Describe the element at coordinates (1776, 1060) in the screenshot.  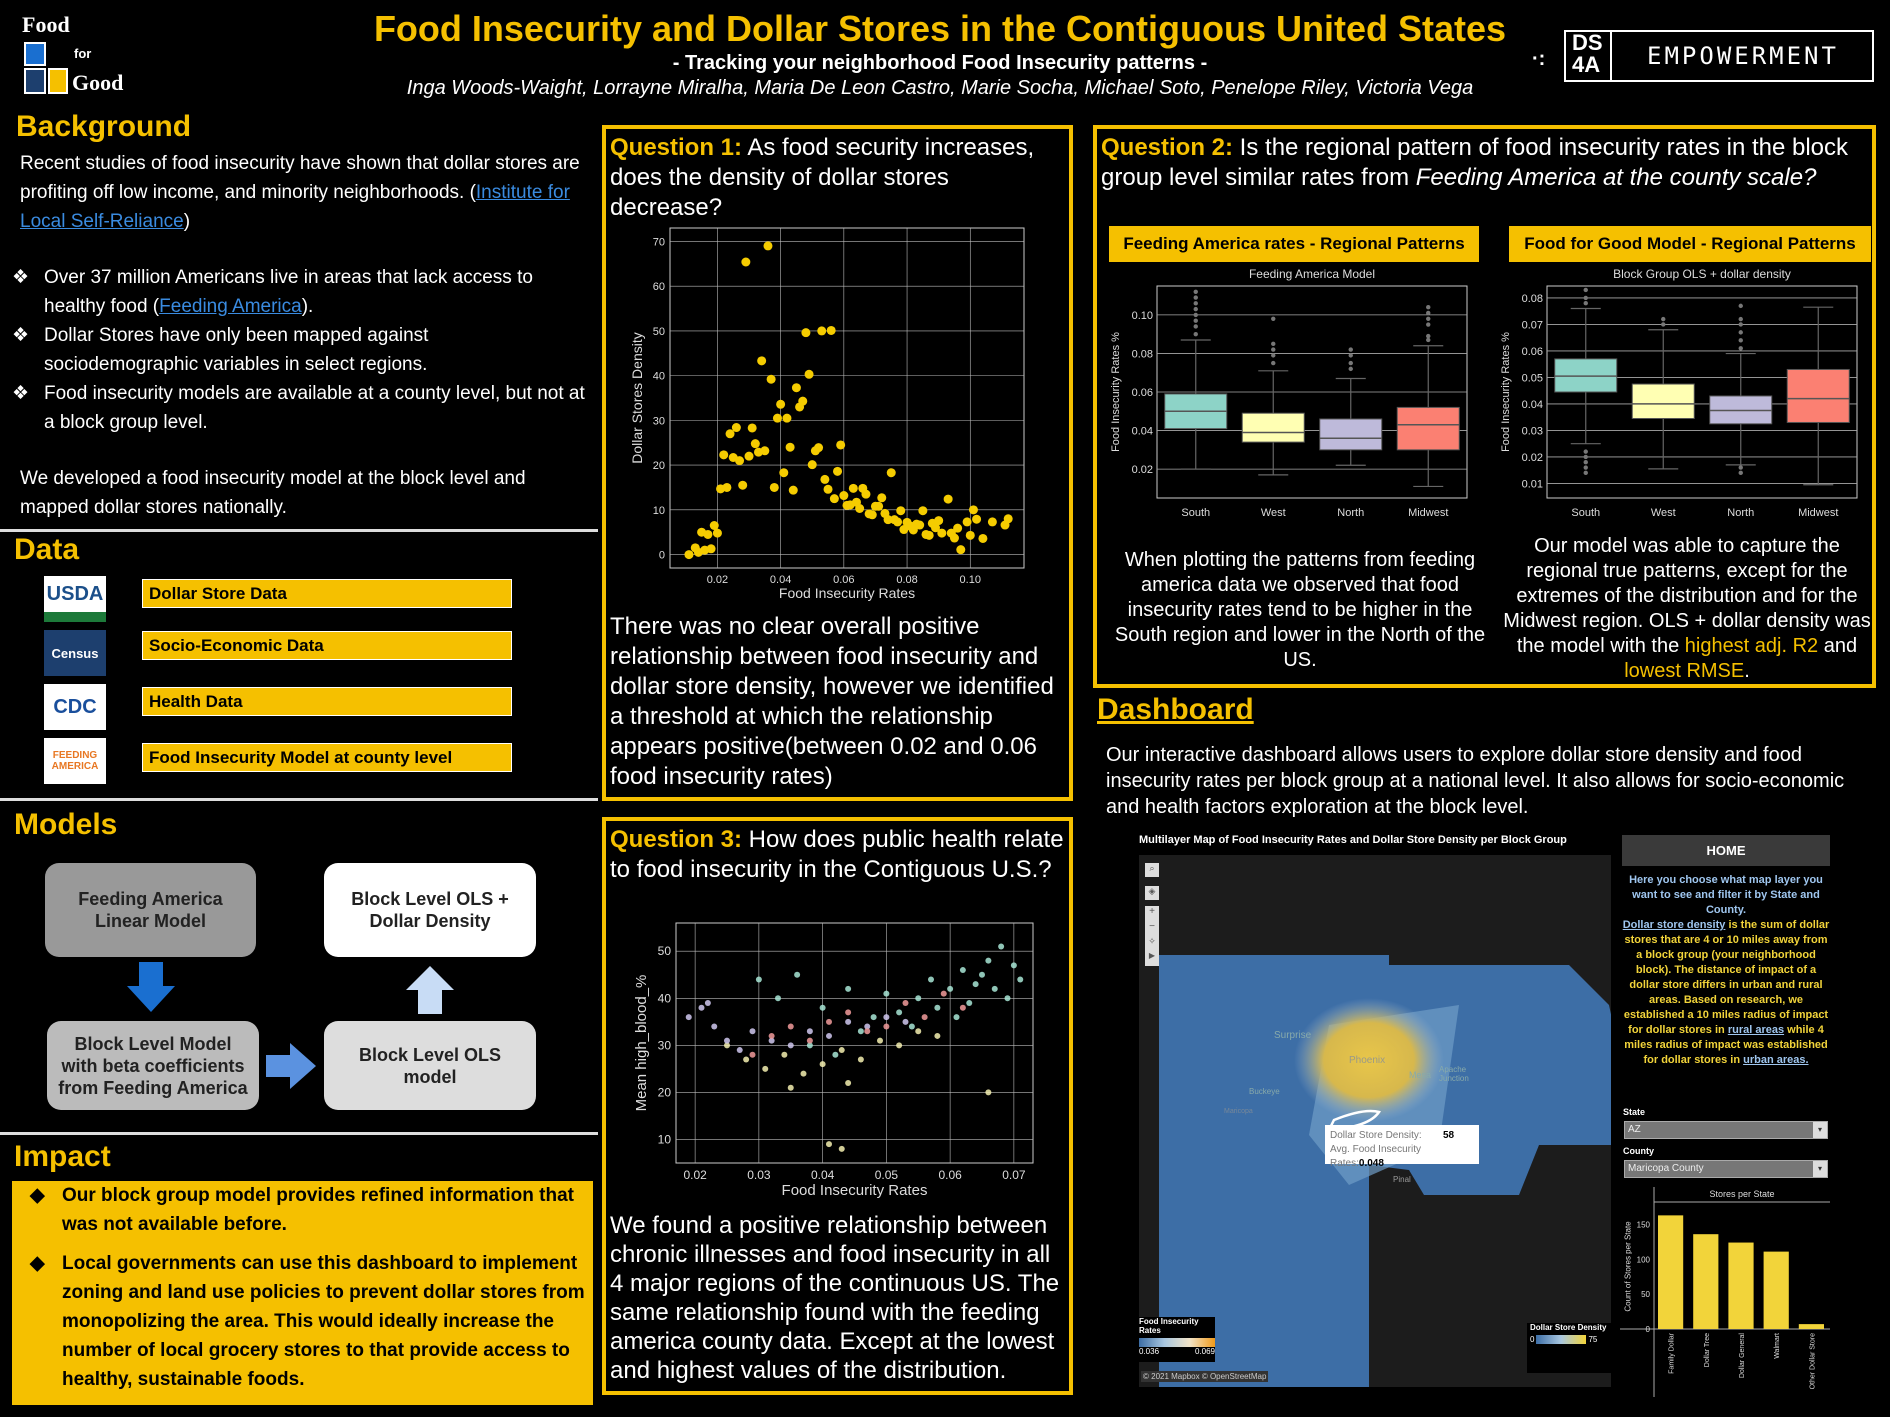
I see `urban-areas-link: urban areas.` at that location.